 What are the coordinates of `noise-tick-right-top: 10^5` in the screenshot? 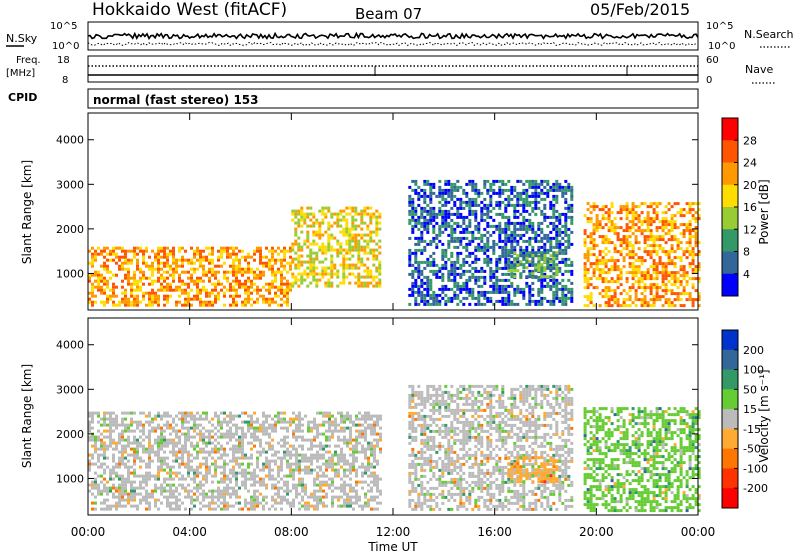 It's located at (719, 26).